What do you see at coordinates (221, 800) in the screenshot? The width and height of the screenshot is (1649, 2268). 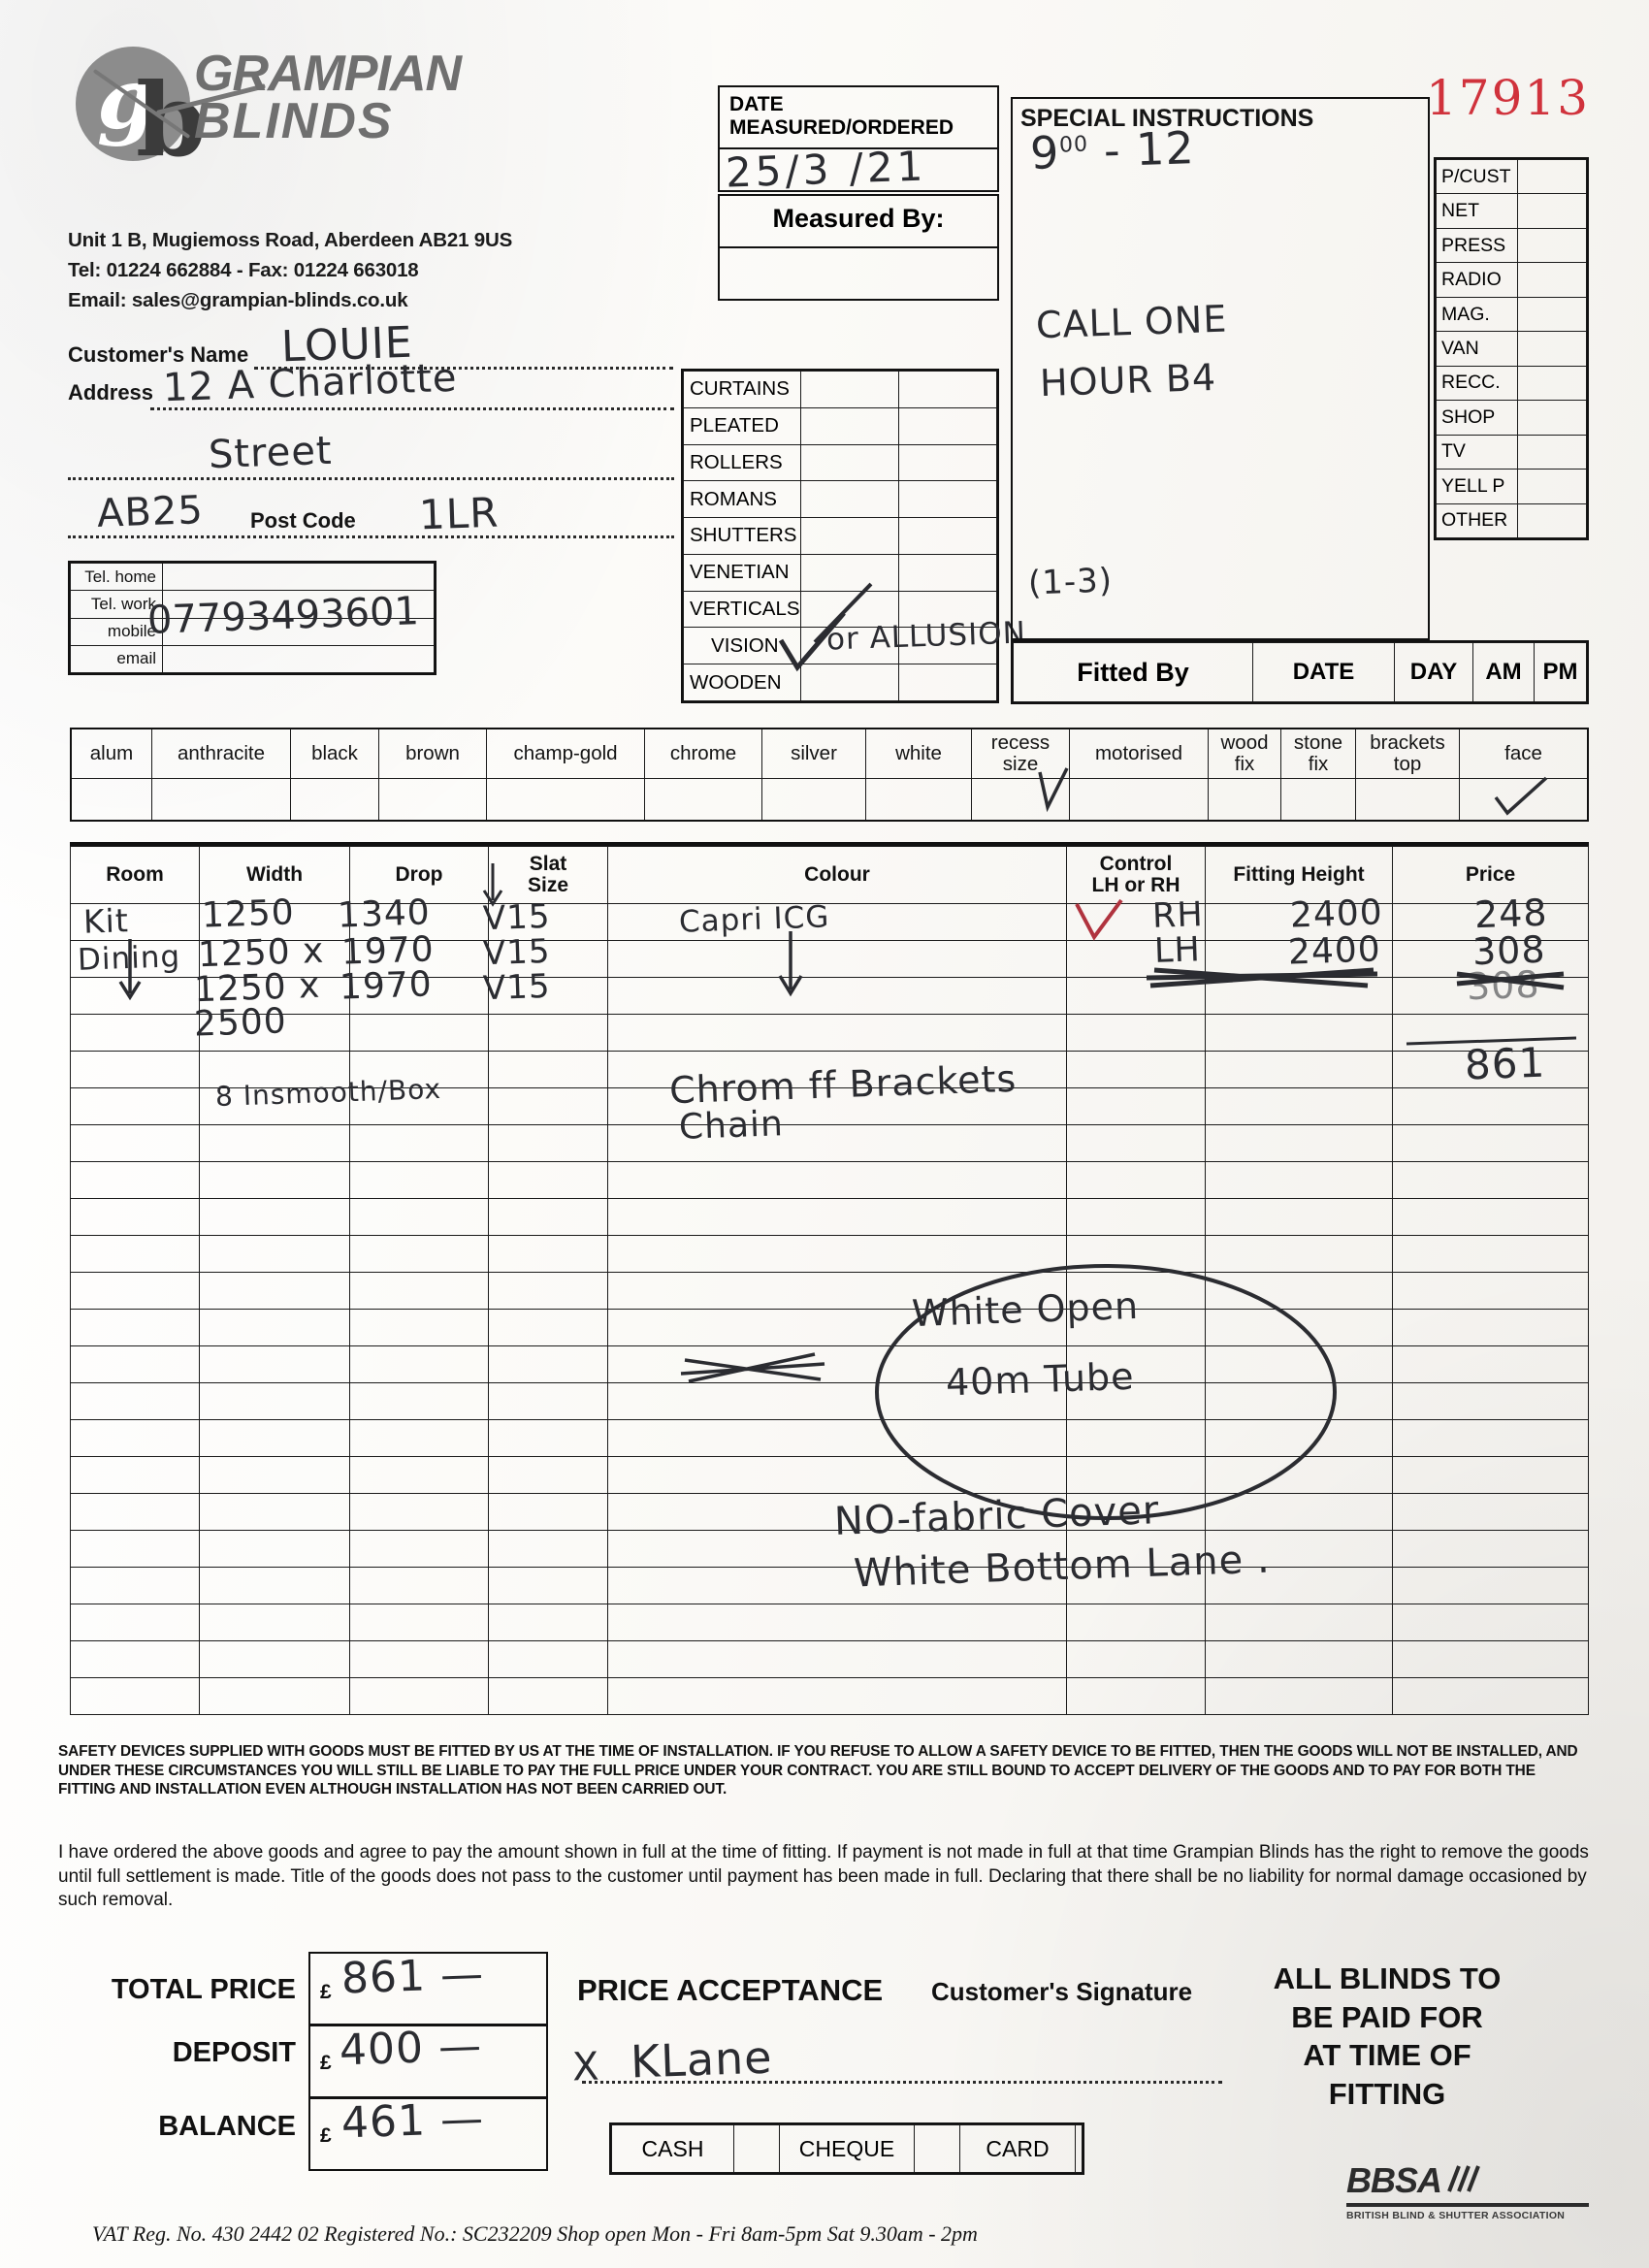 I see `option-check-anthracite` at bounding box center [221, 800].